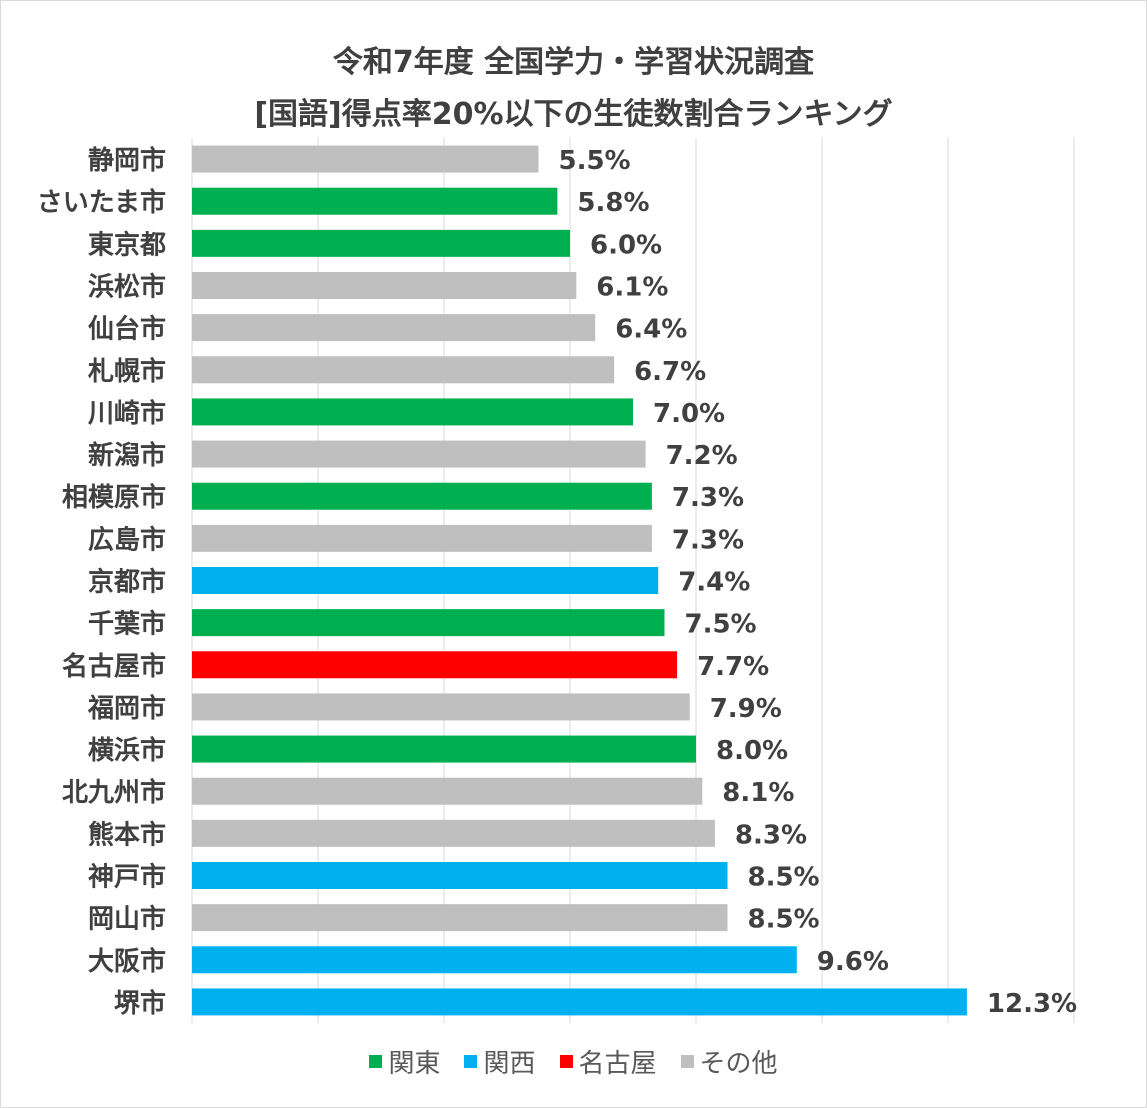 Image resolution: width=1147 pixels, height=1108 pixels. Describe the element at coordinates (626, 245) in the screenshot. I see `data-label: 6.0%` at that location.